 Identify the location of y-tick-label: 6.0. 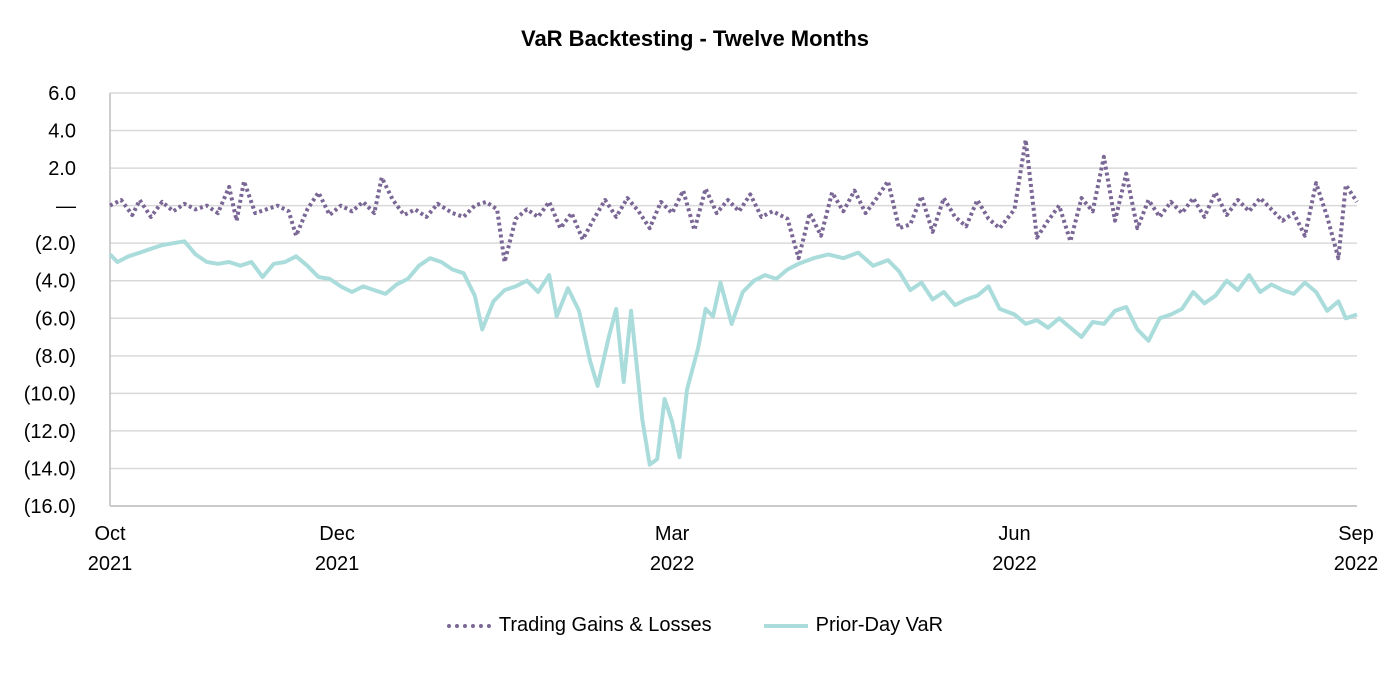
(62, 94).